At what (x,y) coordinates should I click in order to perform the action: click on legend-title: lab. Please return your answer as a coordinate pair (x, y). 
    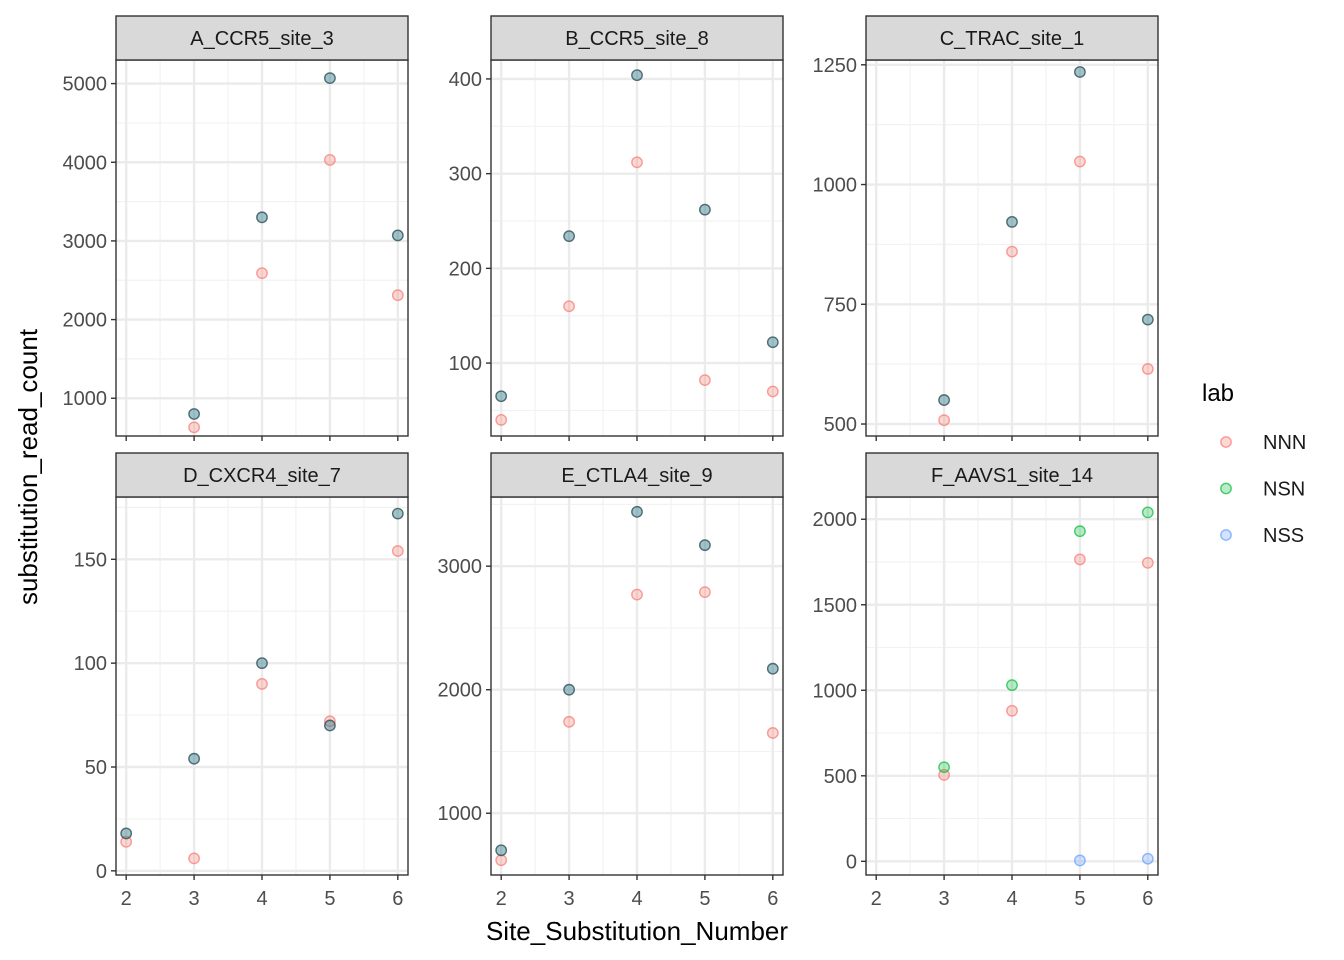
    Looking at the image, I should click on (1218, 393).